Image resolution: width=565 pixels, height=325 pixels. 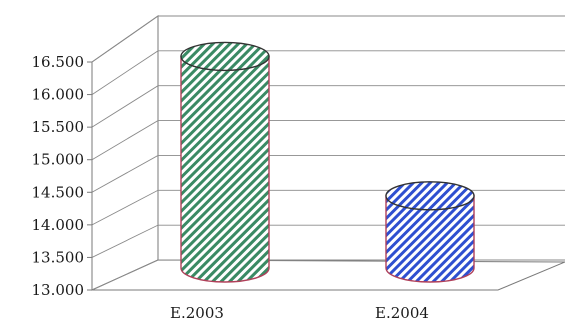 I want to click on y-tick-label: 13.500, so click(x=58, y=257).